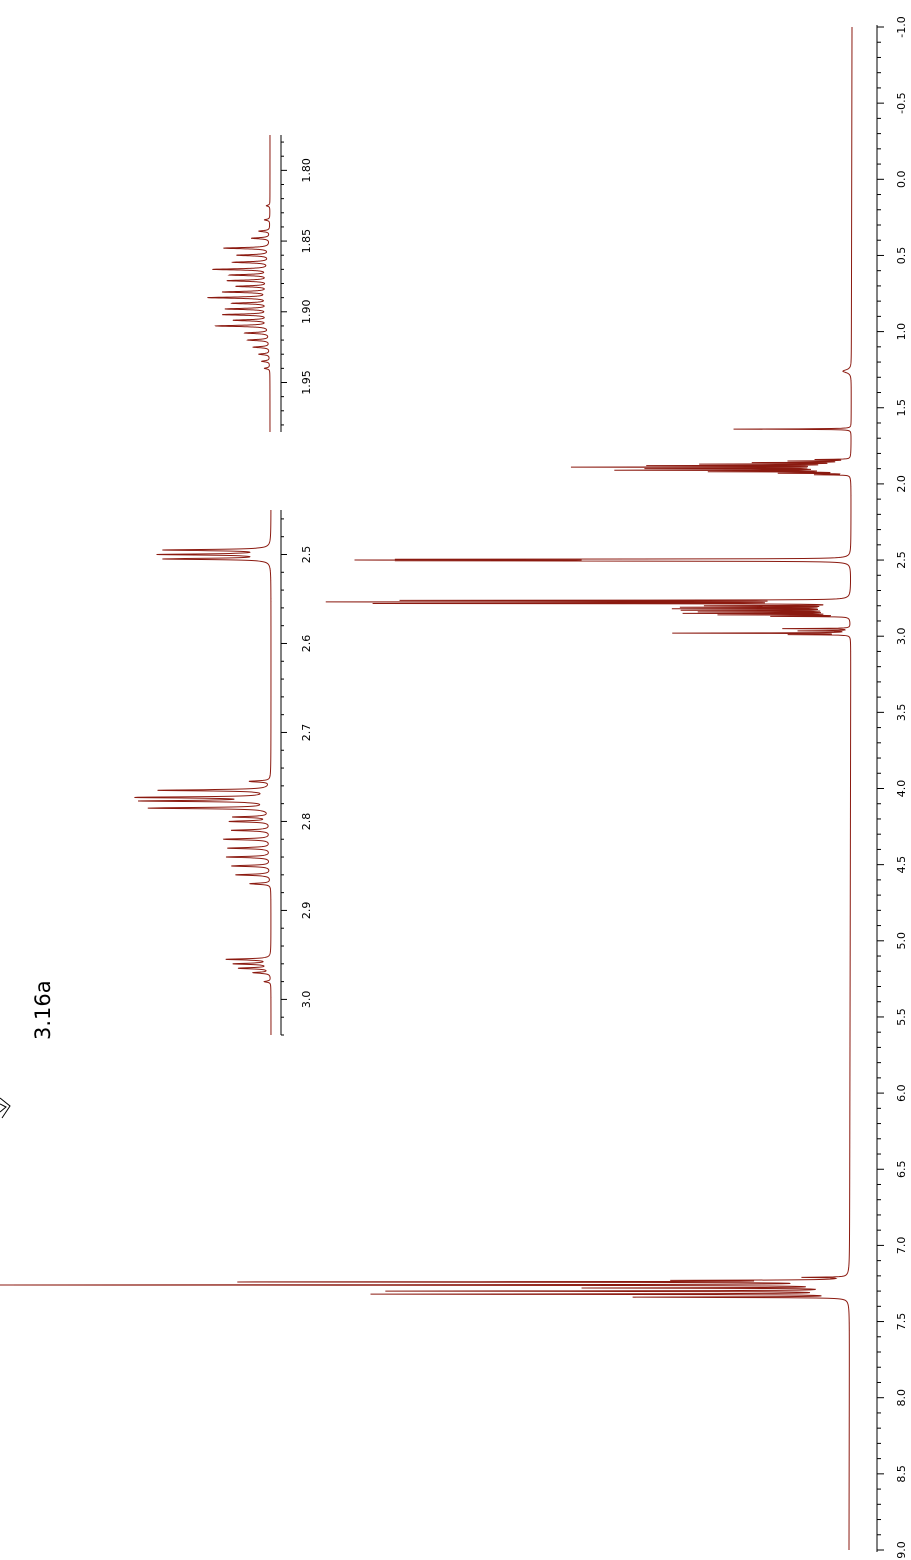  What do you see at coordinates (901, 408) in the screenshot?
I see `main-tick-label: 1.5` at bounding box center [901, 408].